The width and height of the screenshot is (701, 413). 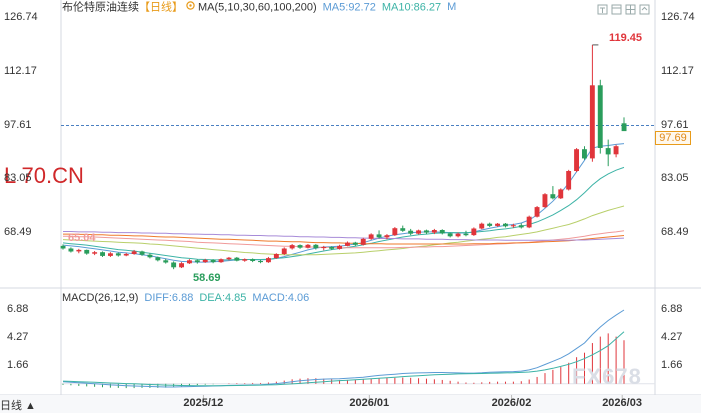 I want to click on chart-toolbar, so click(x=623, y=8).